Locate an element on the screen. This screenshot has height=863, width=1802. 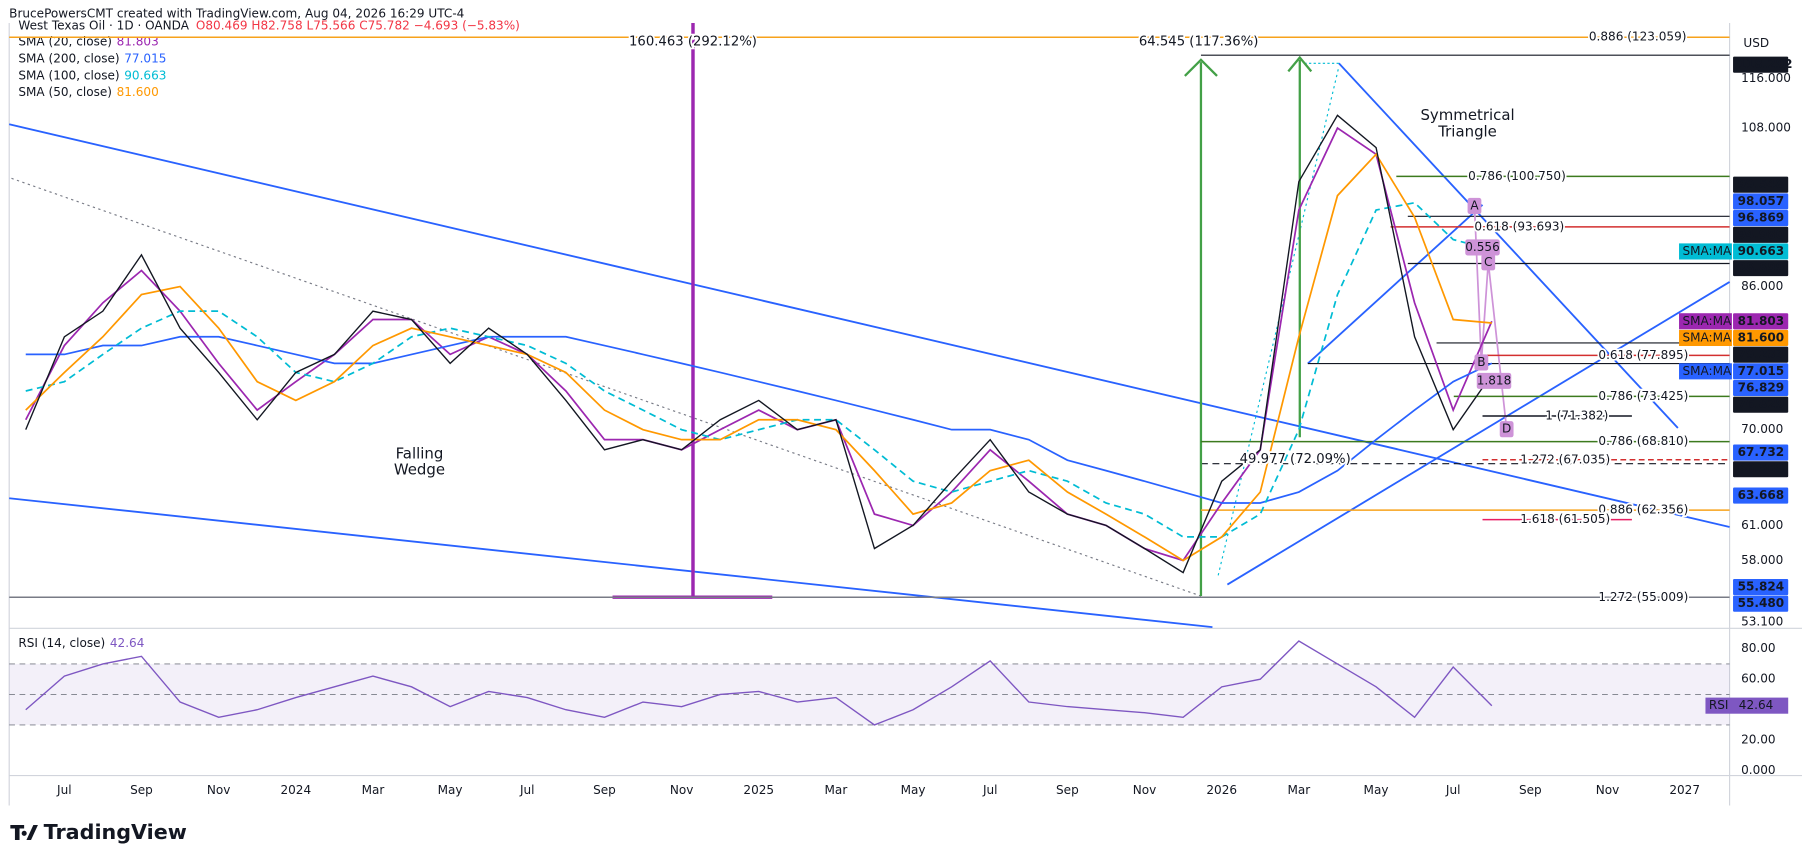
rsi-tag: RSI is located at coordinates (1719, 705).